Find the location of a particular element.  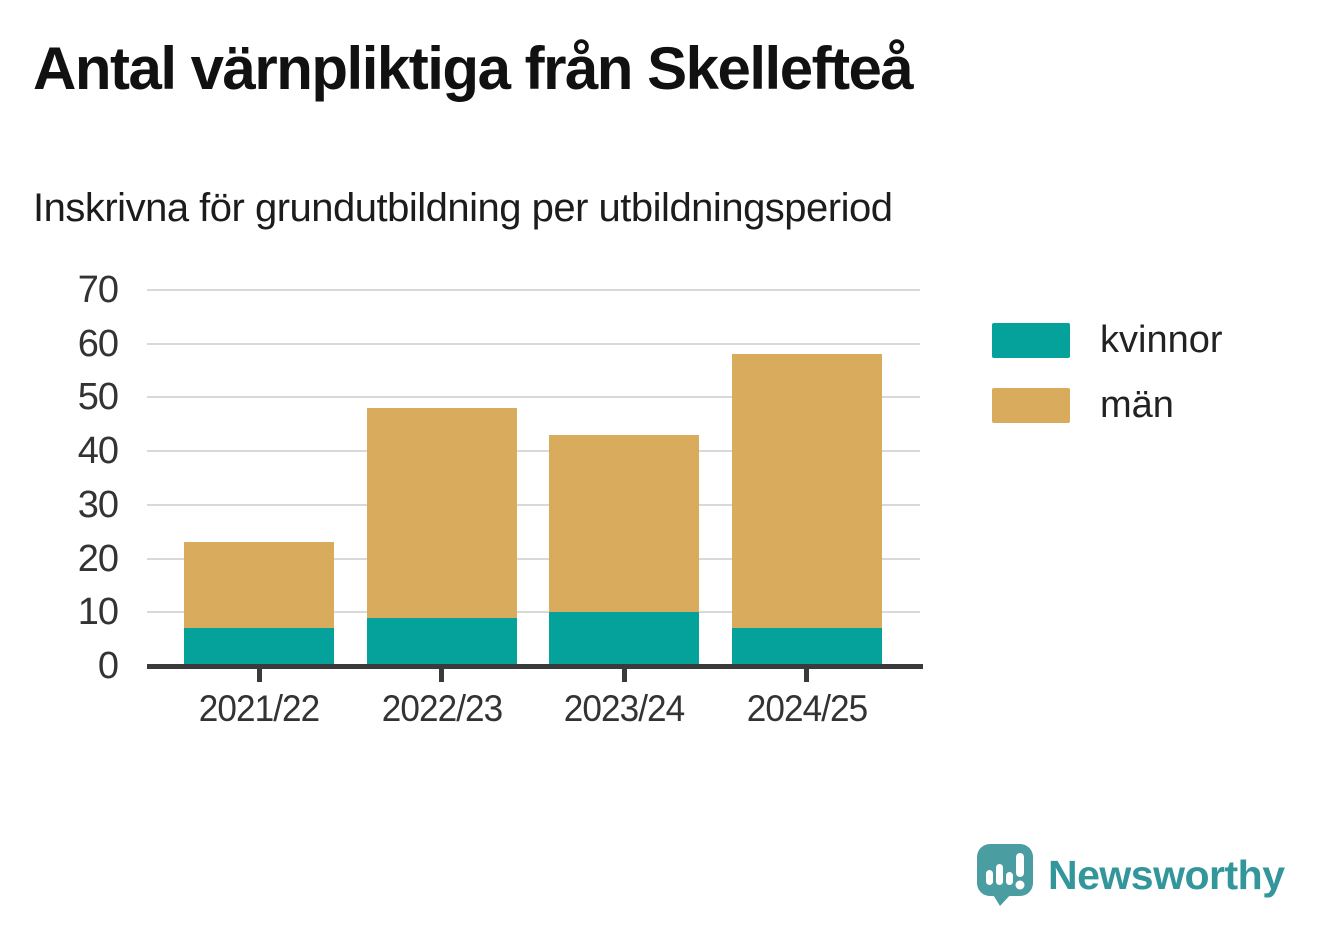

x-axis-tick-label: 2024/25 is located at coordinates (807, 708).